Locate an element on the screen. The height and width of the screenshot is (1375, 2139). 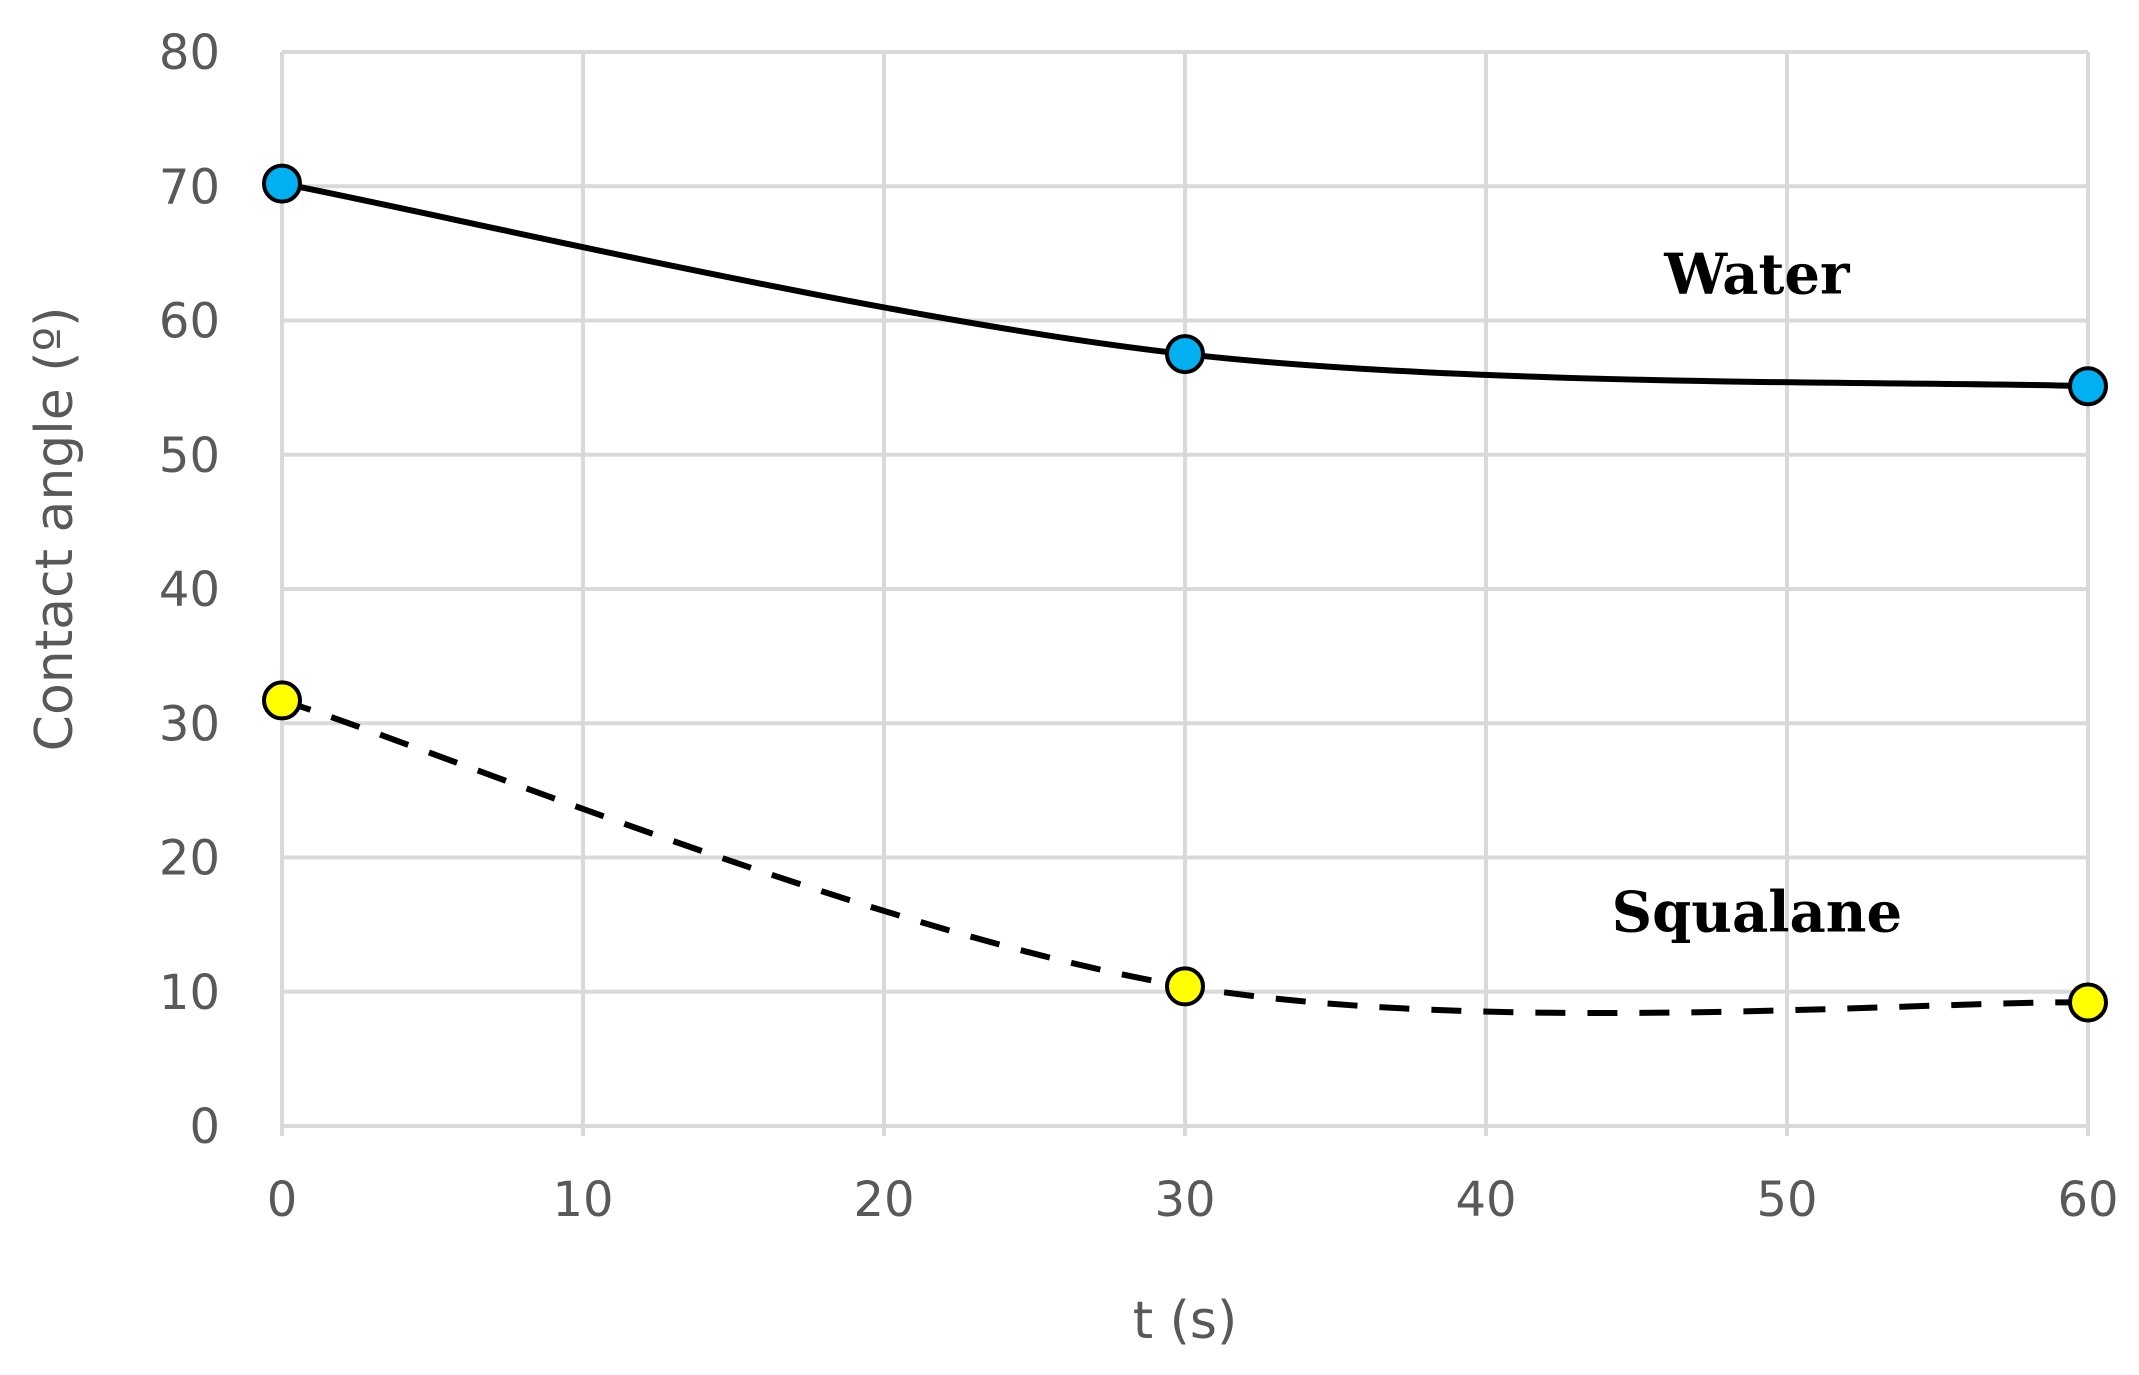
x-tick-label: 40 is located at coordinates (1485, 1200).